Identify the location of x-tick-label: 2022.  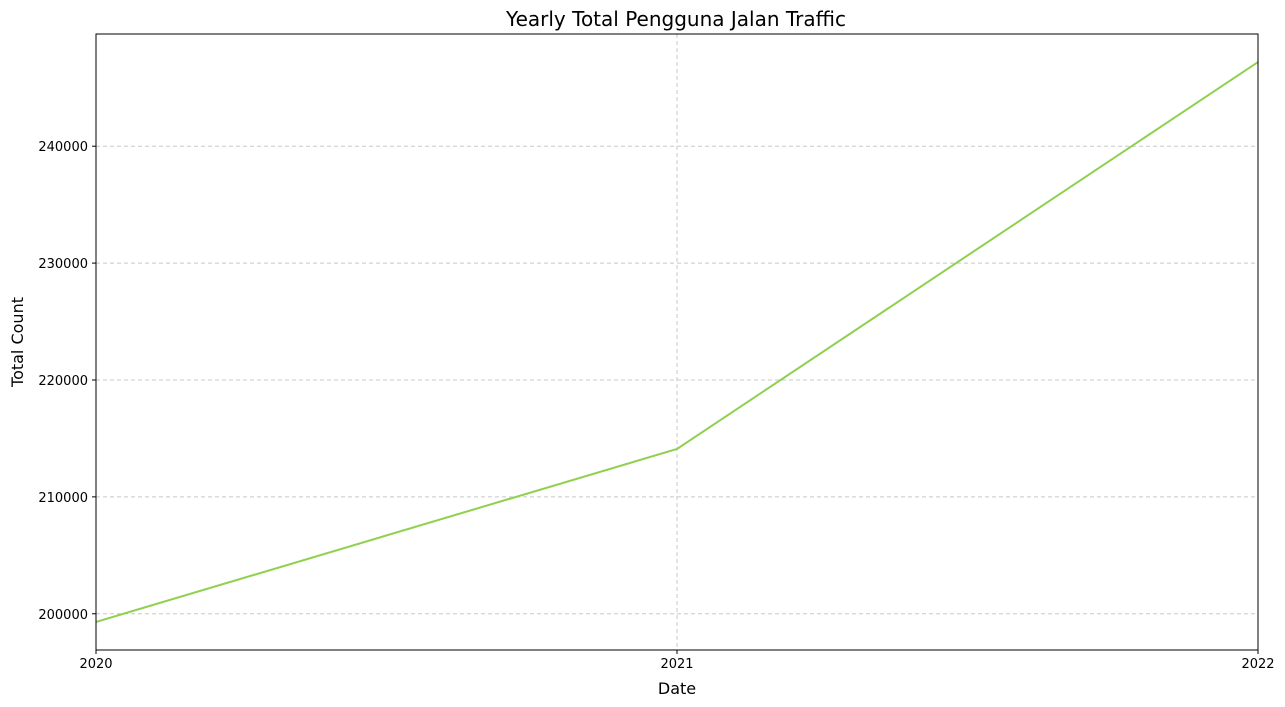
(1257, 664).